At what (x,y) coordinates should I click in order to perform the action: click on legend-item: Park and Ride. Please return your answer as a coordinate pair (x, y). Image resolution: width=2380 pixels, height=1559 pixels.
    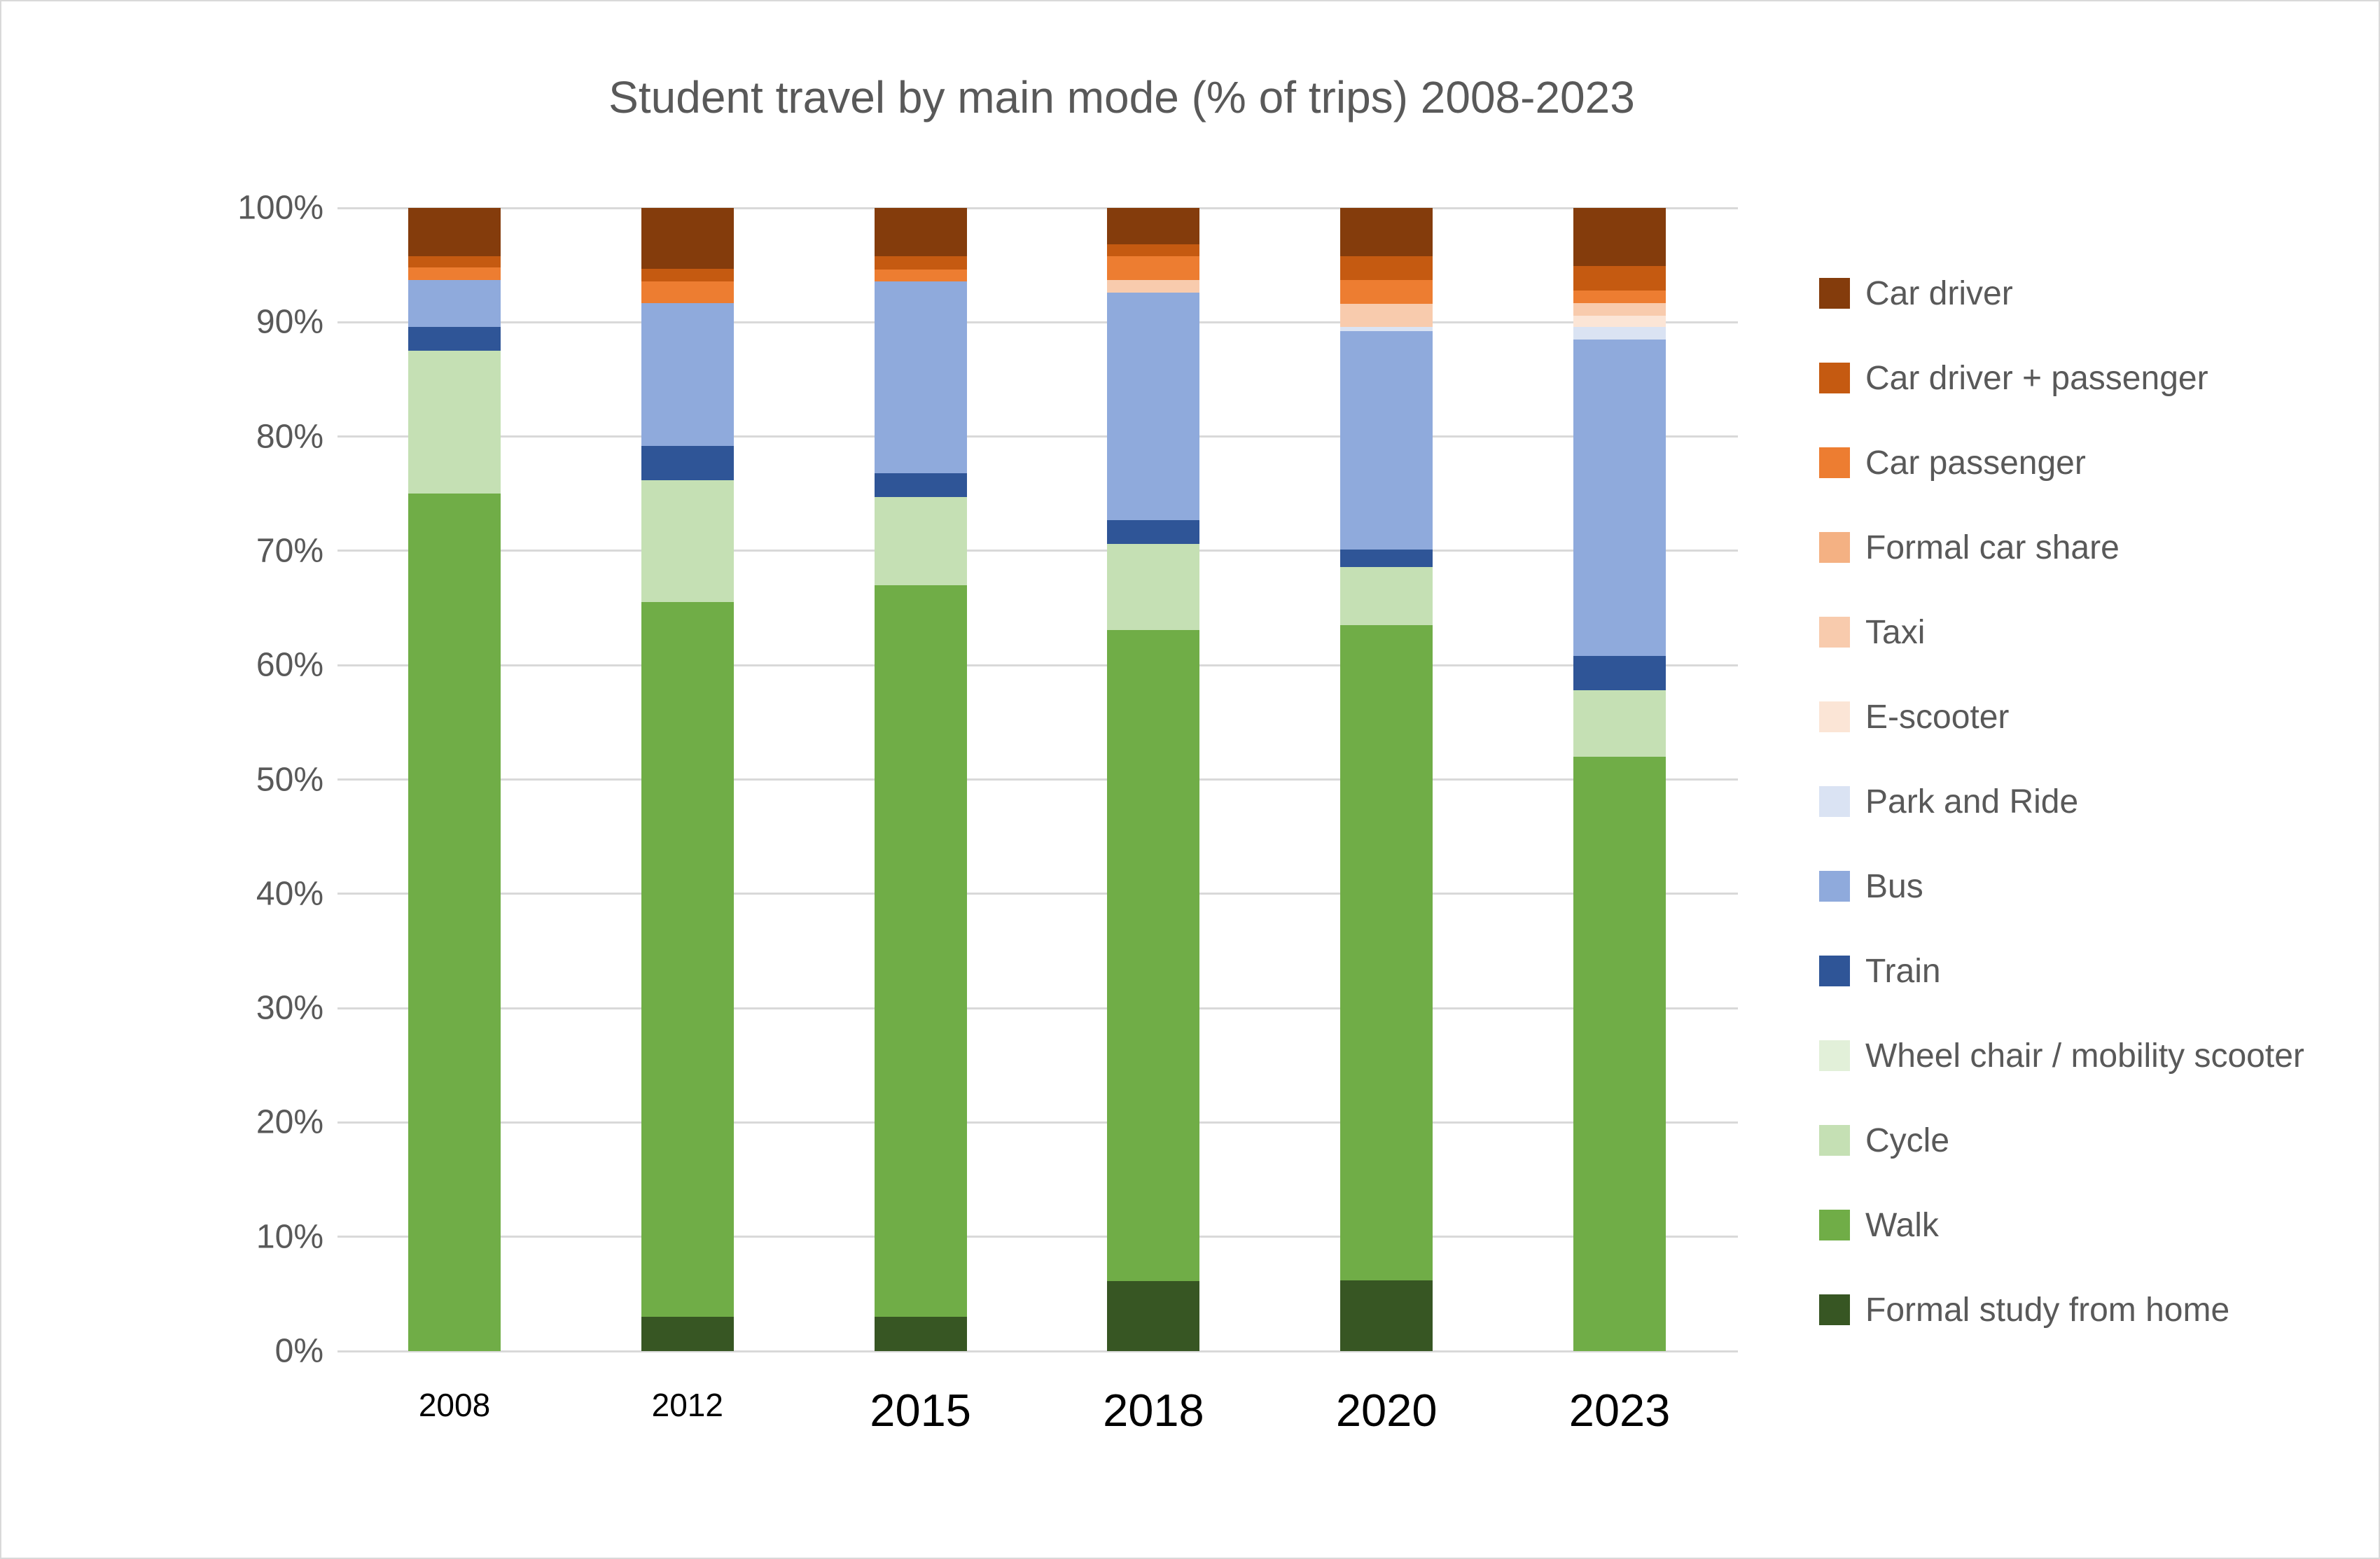
    Looking at the image, I should click on (1949, 801).